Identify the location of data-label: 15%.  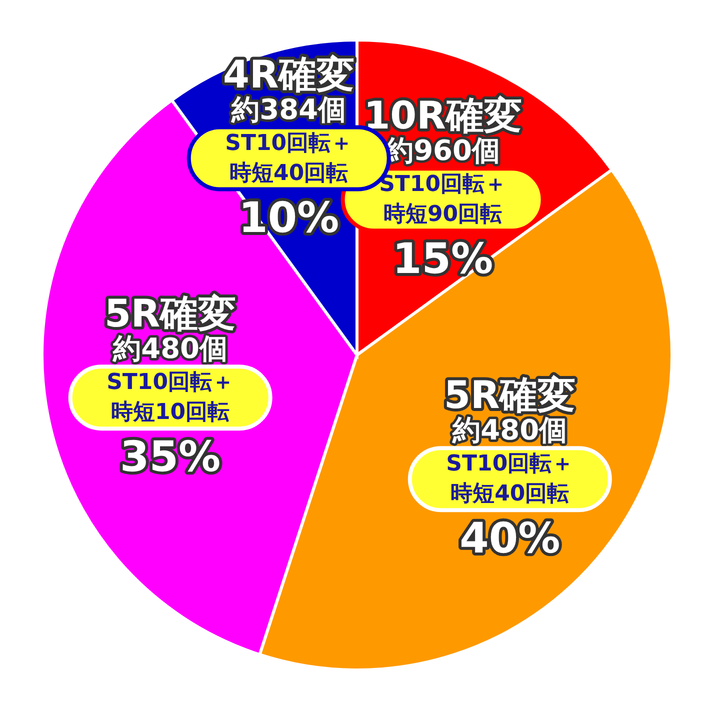
(443, 259).